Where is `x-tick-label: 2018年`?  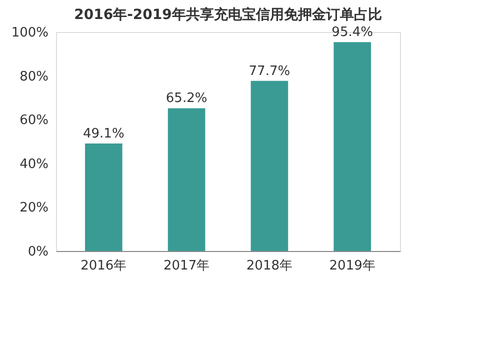 x-tick-label: 2018年 is located at coordinates (269, 266).